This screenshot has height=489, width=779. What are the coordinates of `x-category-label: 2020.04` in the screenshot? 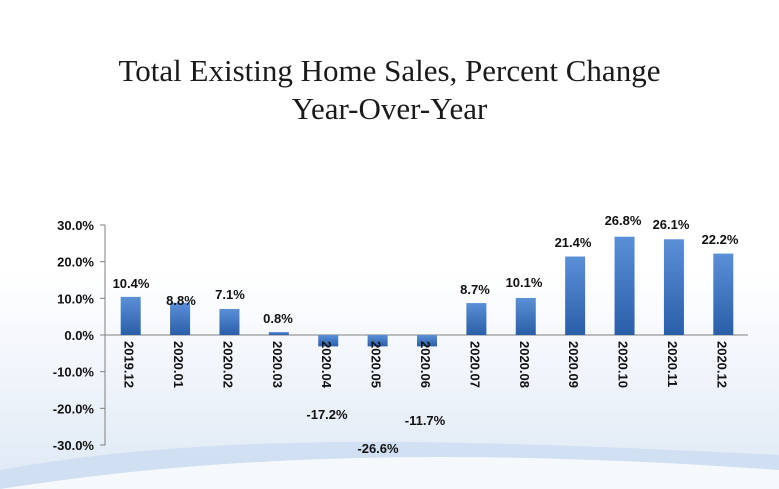 It's located at (326, 365).